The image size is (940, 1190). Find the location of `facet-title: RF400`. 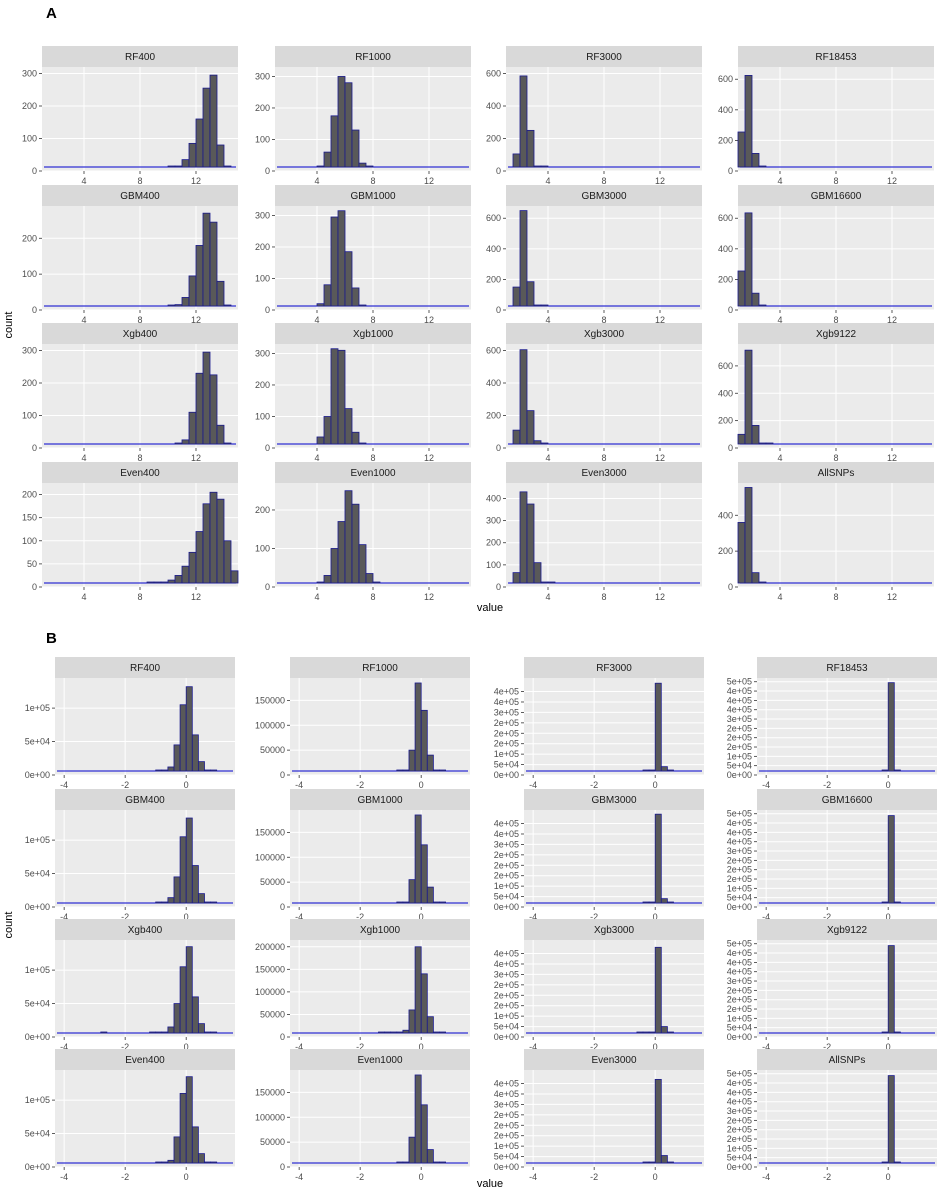

facet-title: RF400 is located at coordinates (145, 668).